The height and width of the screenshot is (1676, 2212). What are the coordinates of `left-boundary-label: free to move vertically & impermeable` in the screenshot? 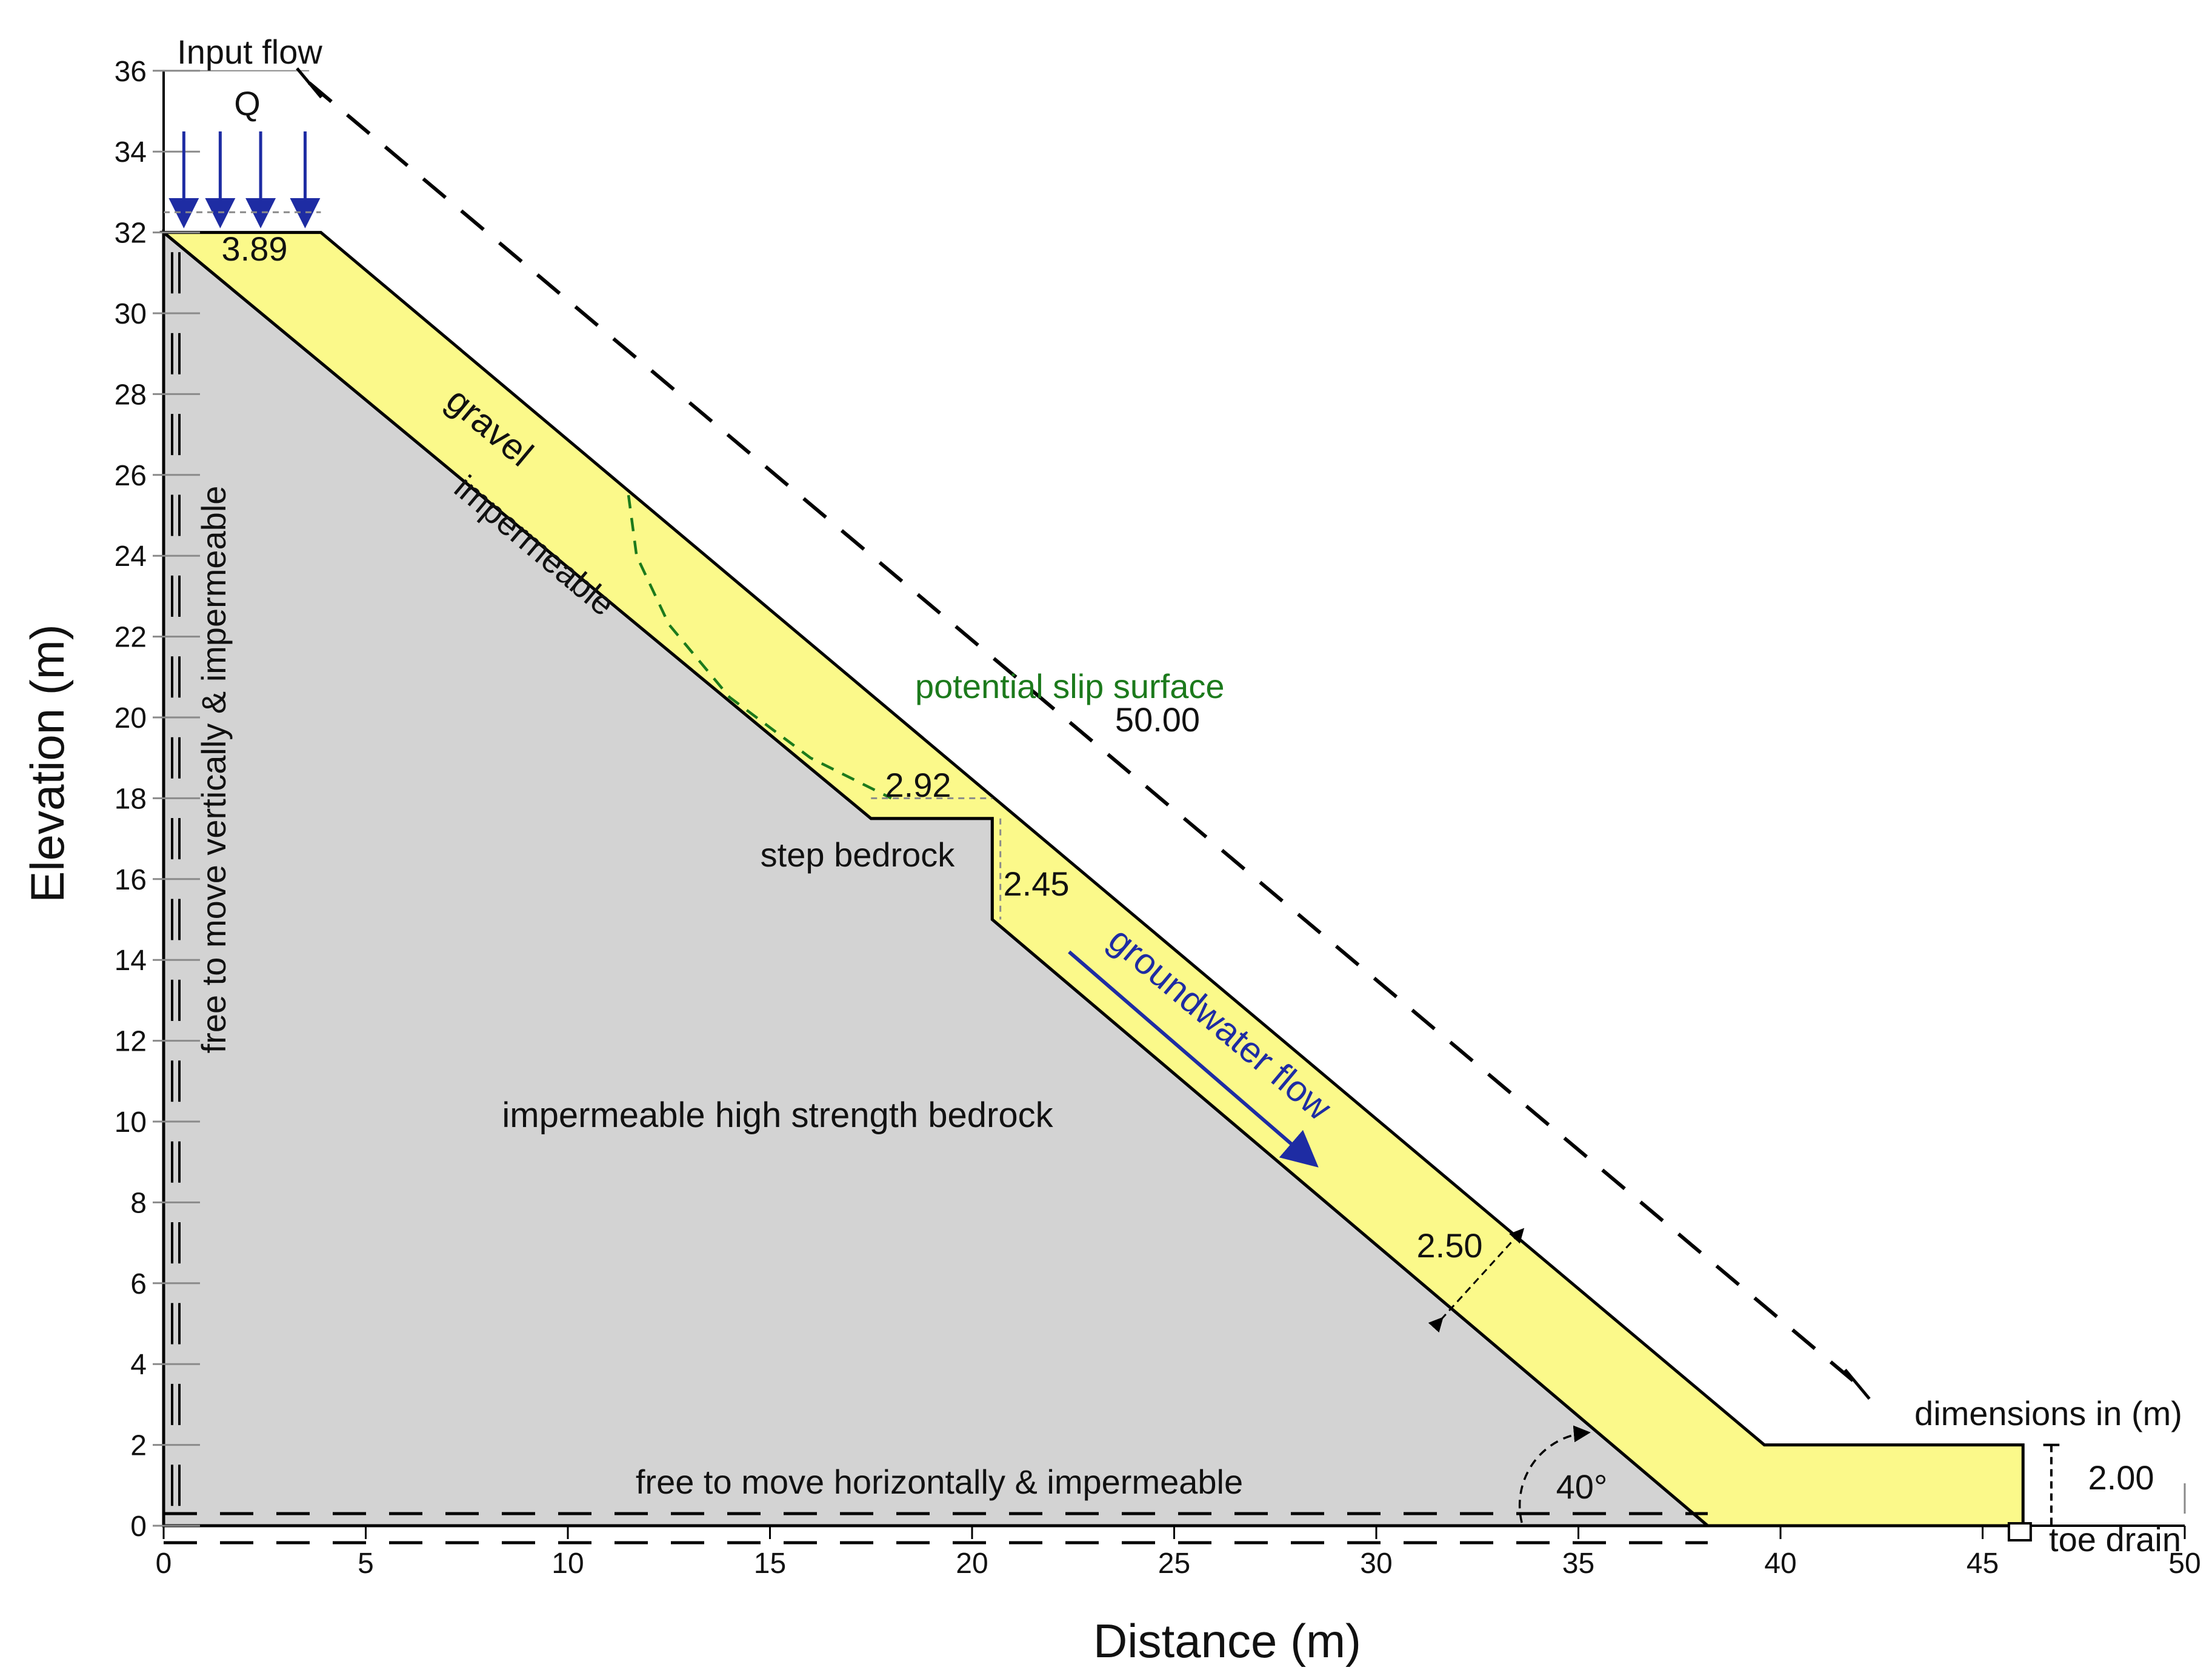 It's located at (214, 770).